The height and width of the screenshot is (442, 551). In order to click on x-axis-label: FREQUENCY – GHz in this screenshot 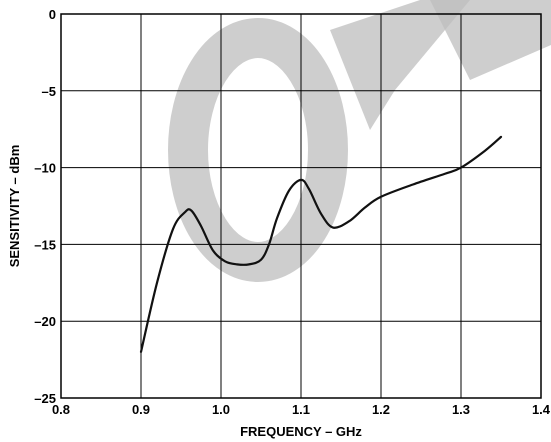, I will do `click(301, 431)`.